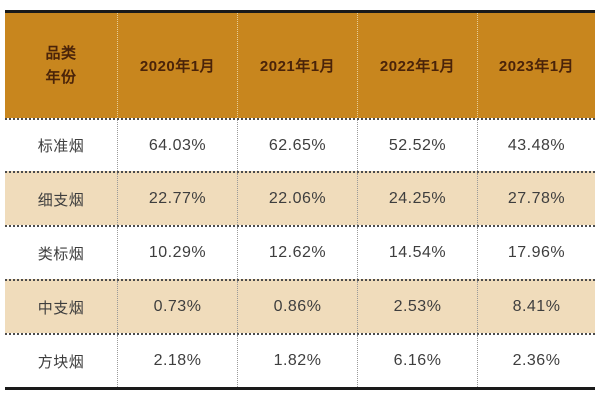 This screenshot has height=402, width=602. I want to click on value-cell: 8.41%, so click(536, 307).